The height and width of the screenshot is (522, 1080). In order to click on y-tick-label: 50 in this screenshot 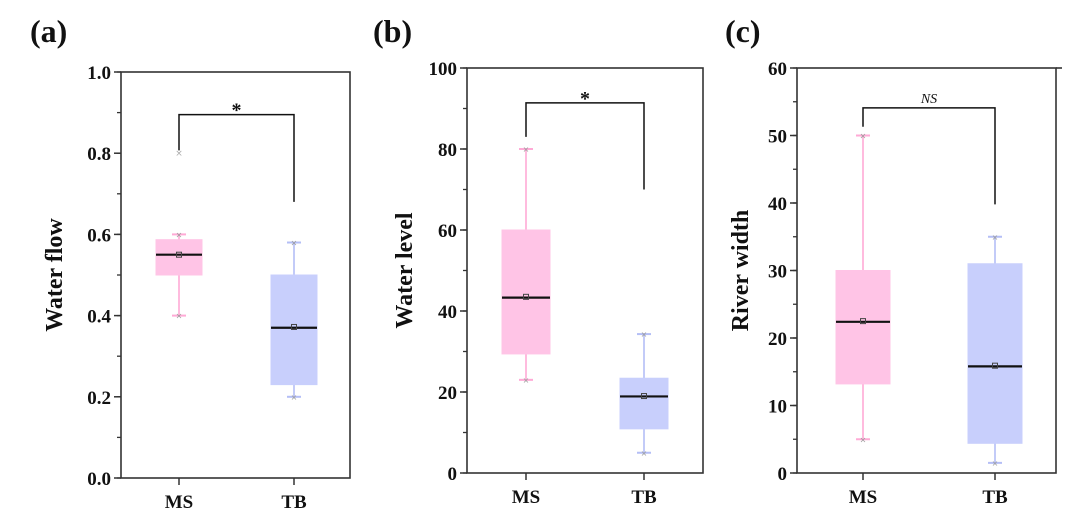, I will do `click(777, 137)`.